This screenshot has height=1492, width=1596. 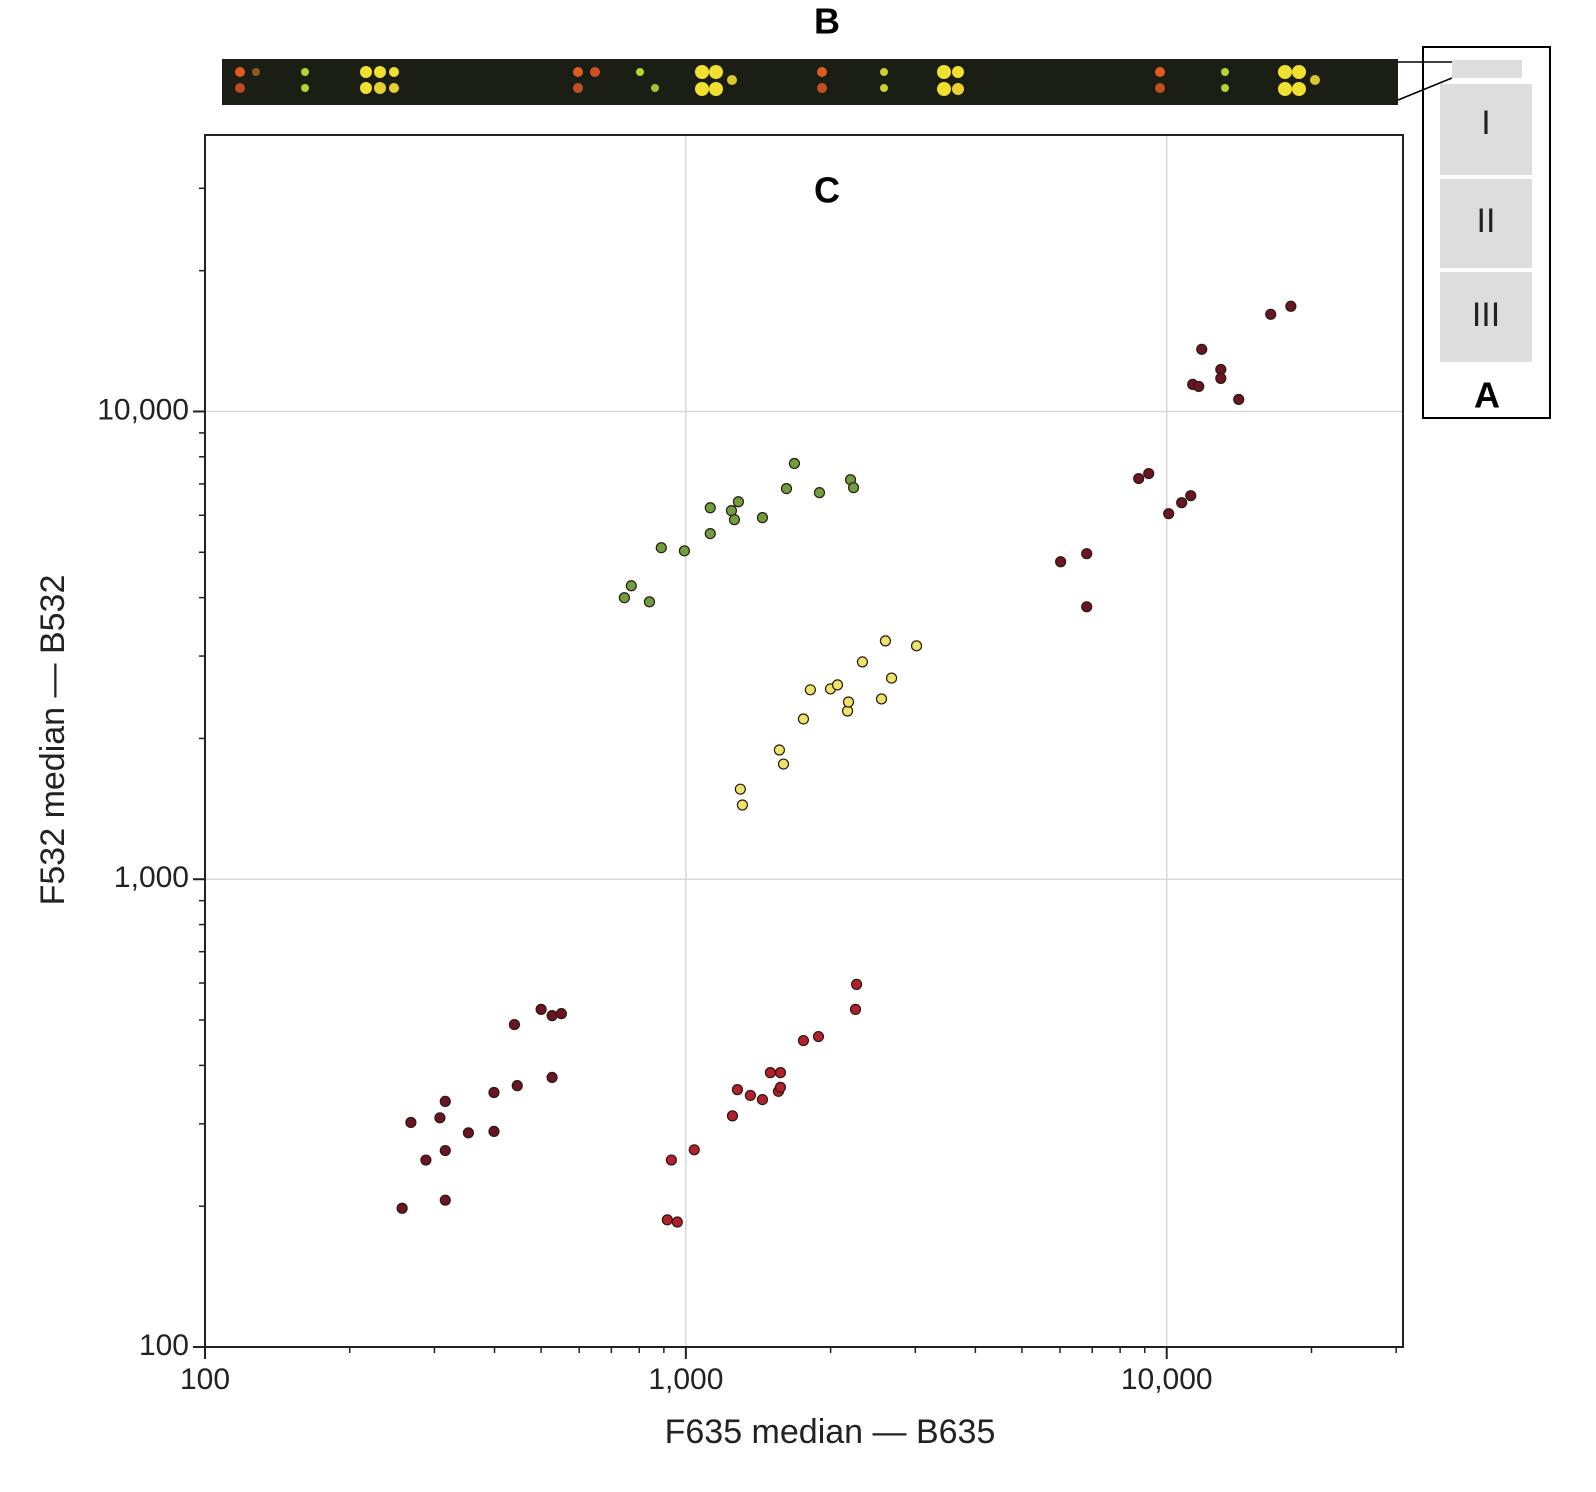 I want to click on connector, so click(x=1425, y=89).